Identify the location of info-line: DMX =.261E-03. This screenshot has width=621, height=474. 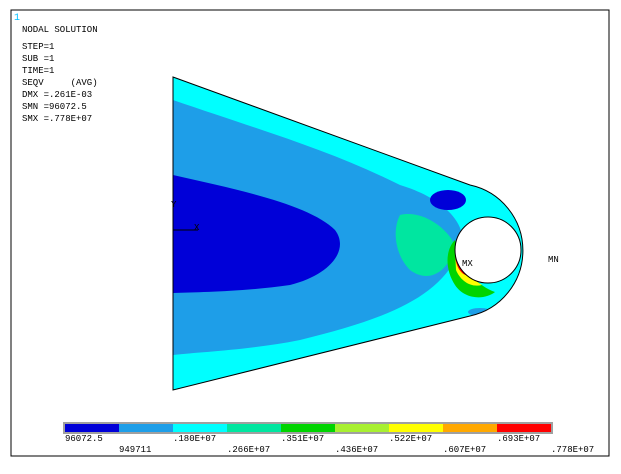
(57, 95).